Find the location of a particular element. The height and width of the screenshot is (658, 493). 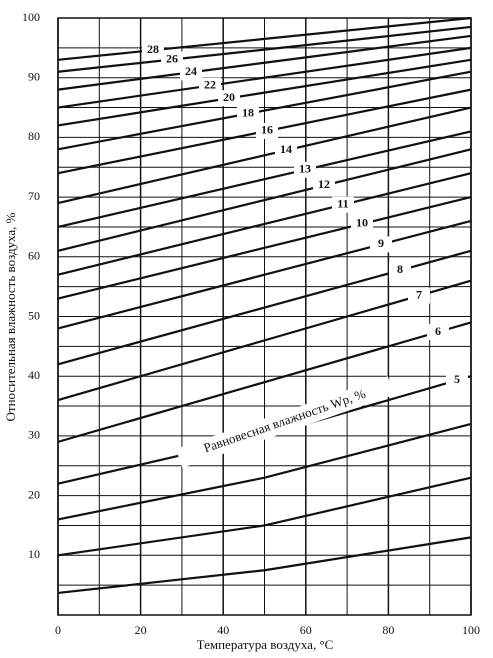

x-axis-title: Температура воздуха, °С is located at coordinates (265, 644).